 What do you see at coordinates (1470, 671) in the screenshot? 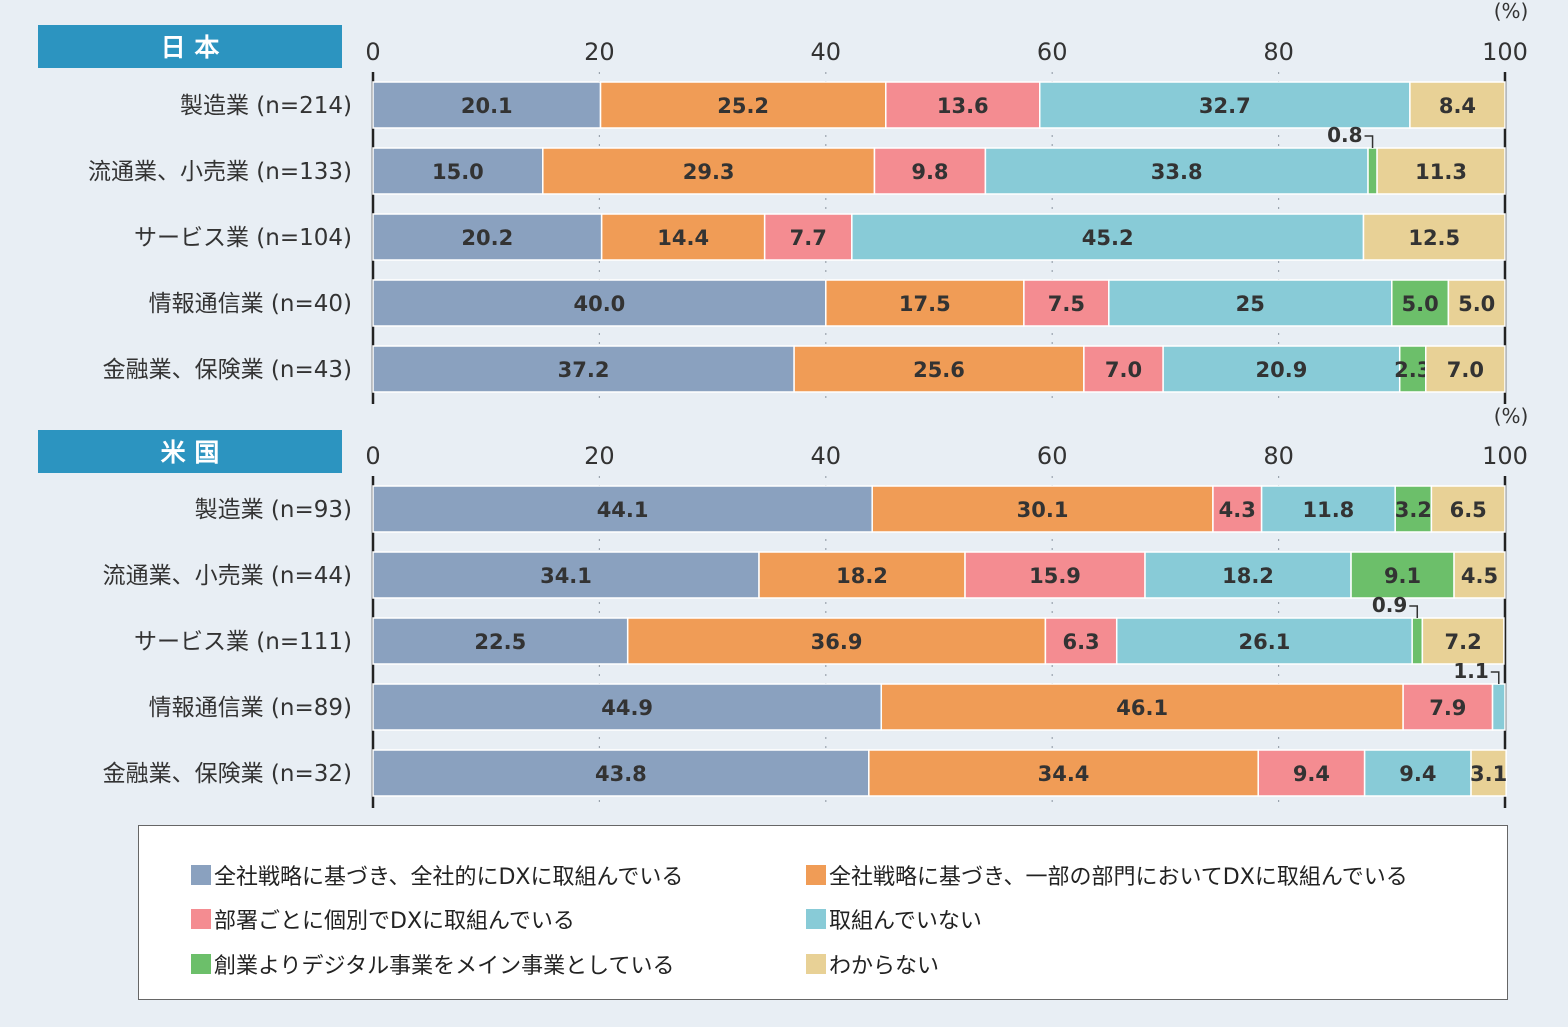
I see `callout-label: 1.1` at bounding box center [1470, 671].